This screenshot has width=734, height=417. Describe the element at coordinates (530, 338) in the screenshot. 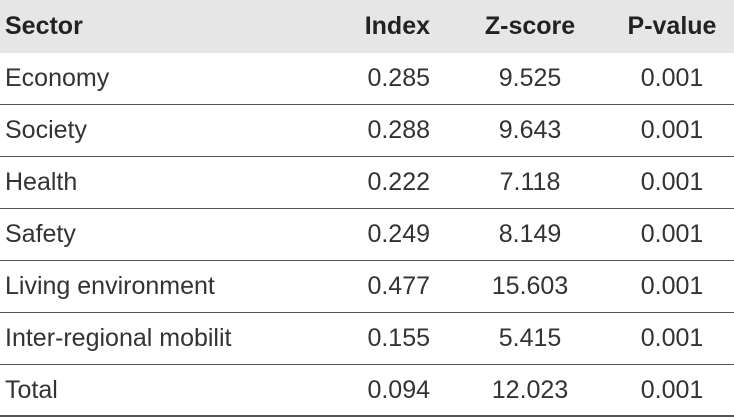

I see `z-score-cell: 5.415` at that location.